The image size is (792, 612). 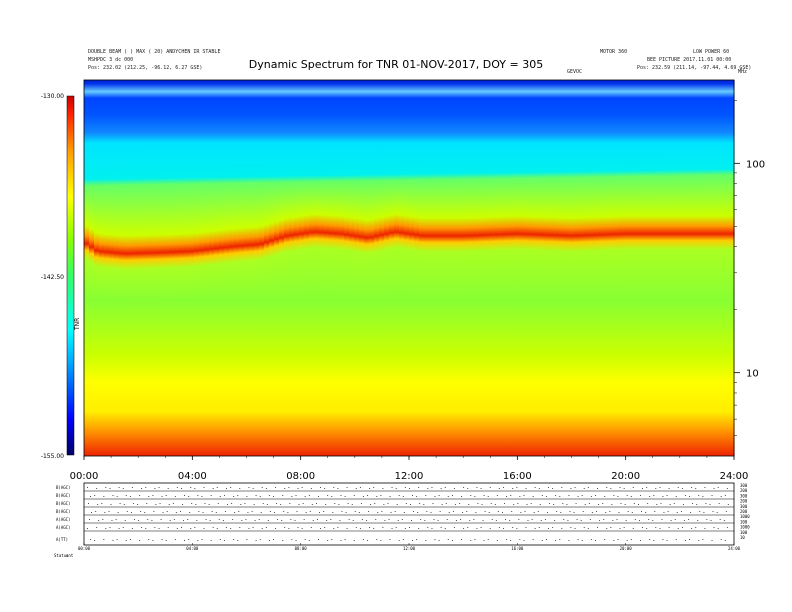 What do you see at coordinates (694, 68) in the screenshot?
I see `header-info-right-3: Pos: 232.59 (211.14, -97.44, 4.69 GSE)` at bounding box center [694, 68].